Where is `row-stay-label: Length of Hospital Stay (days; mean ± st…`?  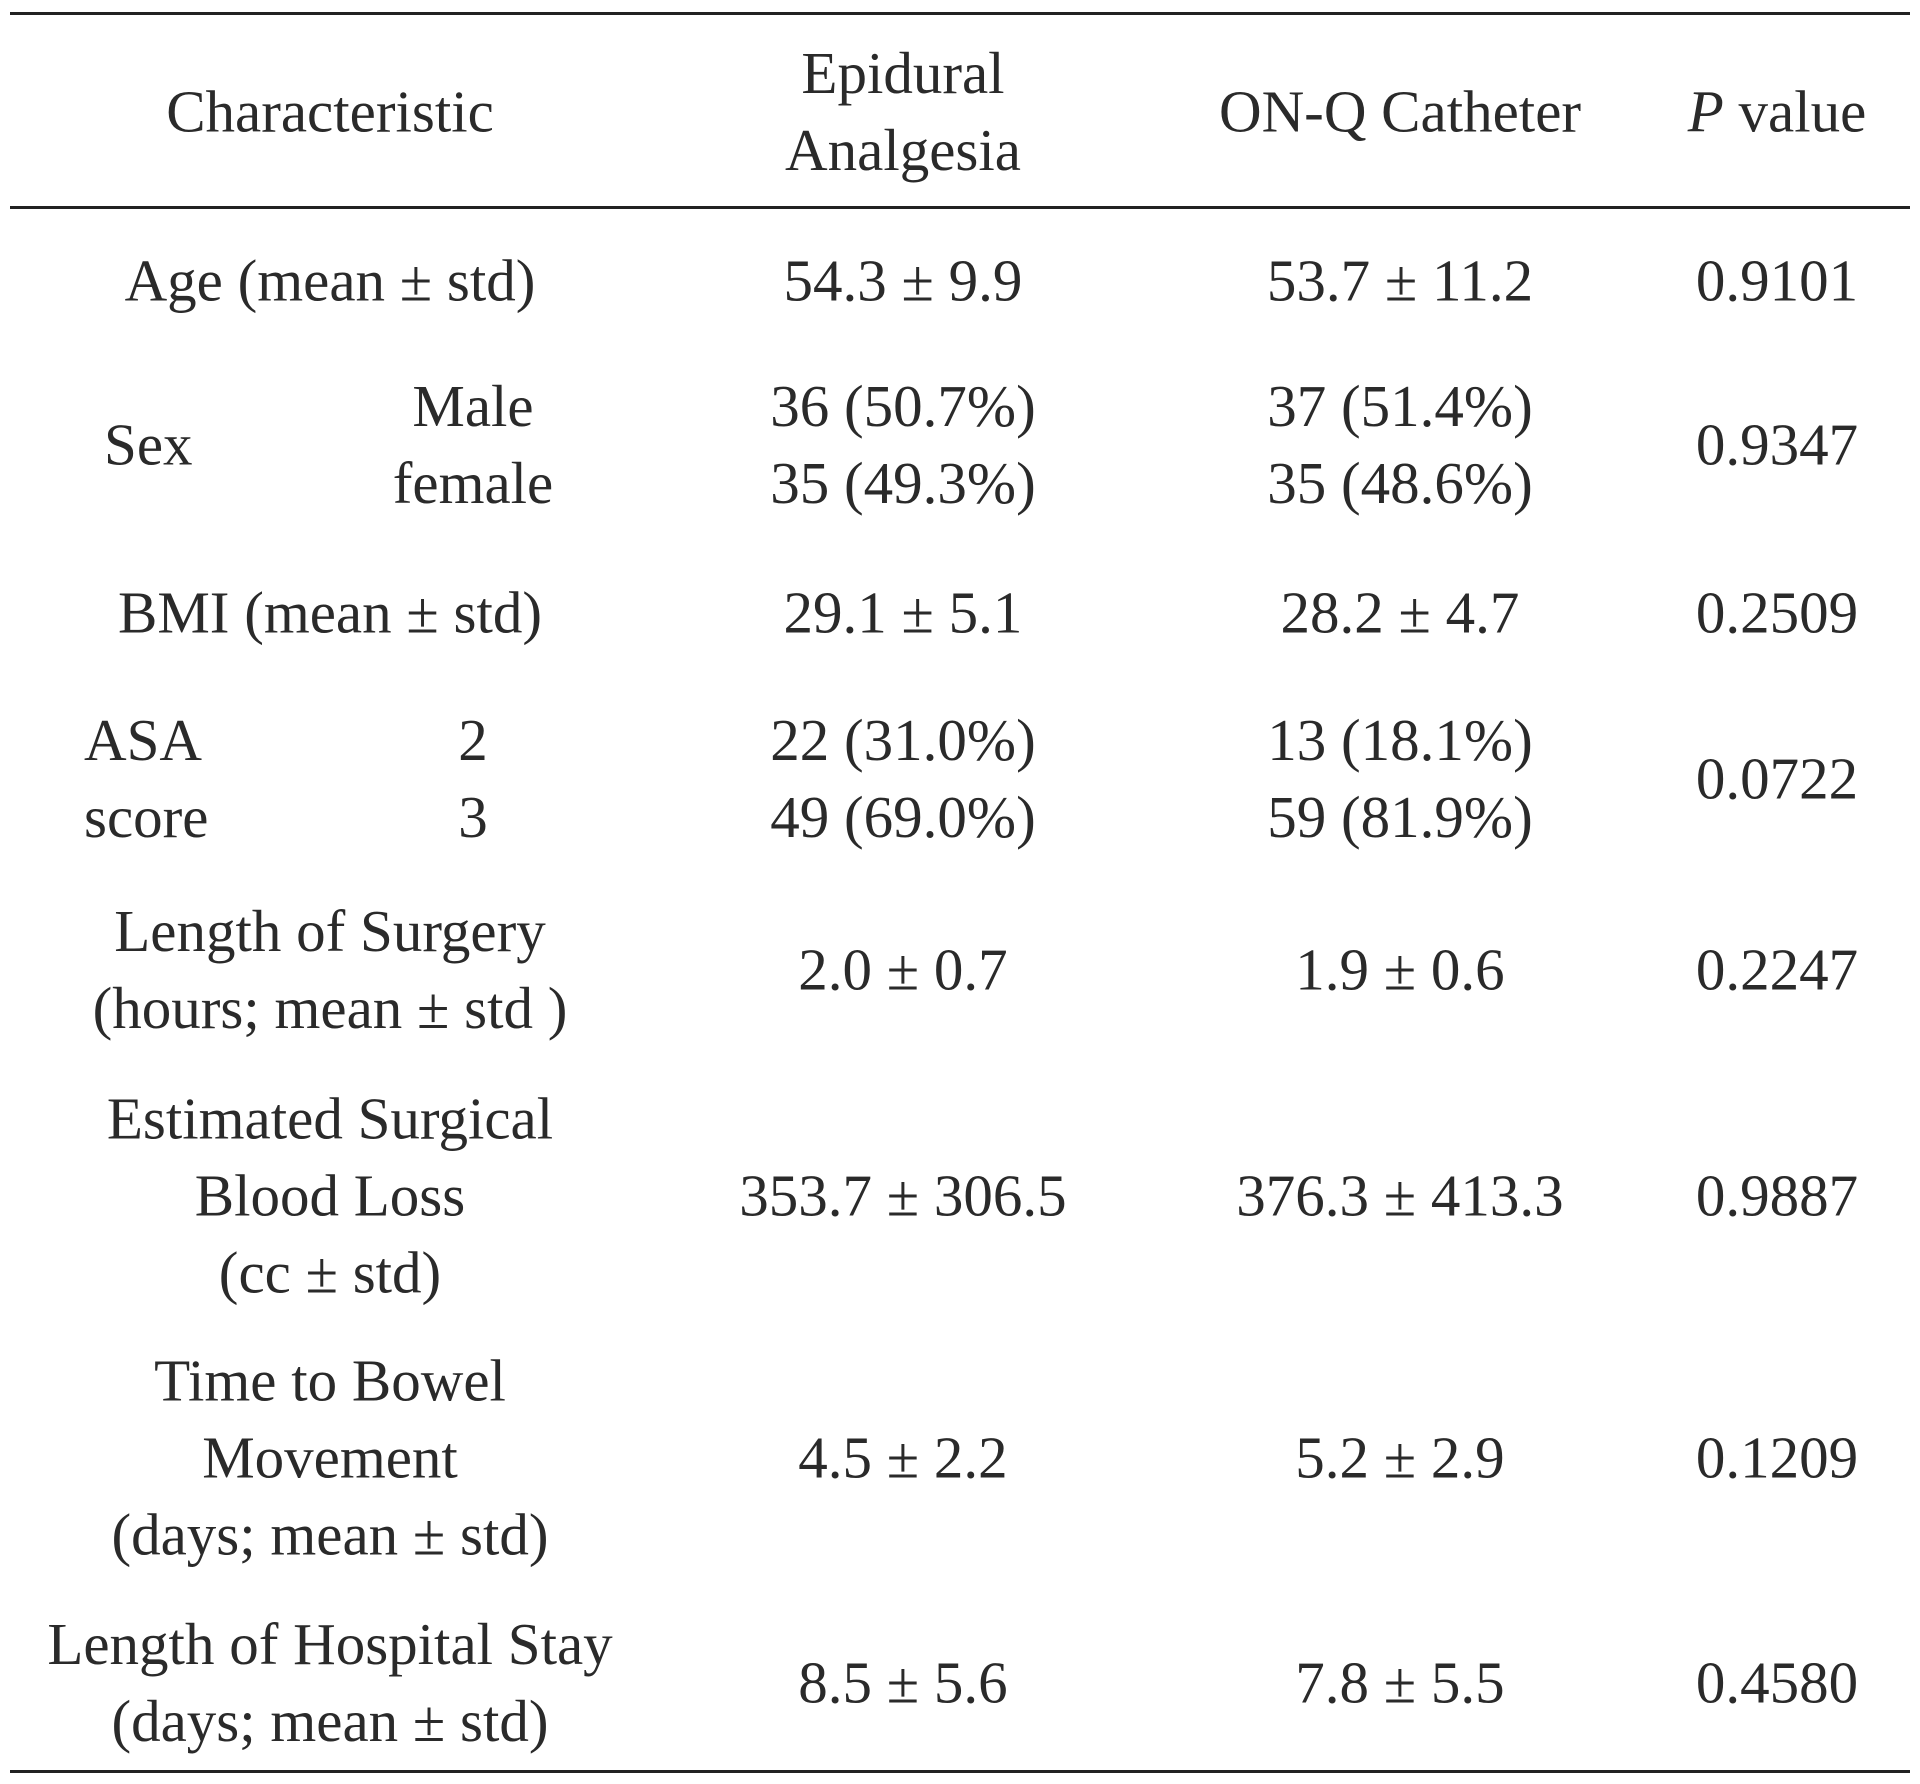
row-stay-label: Length of Hospital Stay (days; mean ± st… is located at coordinates (330, 1682).